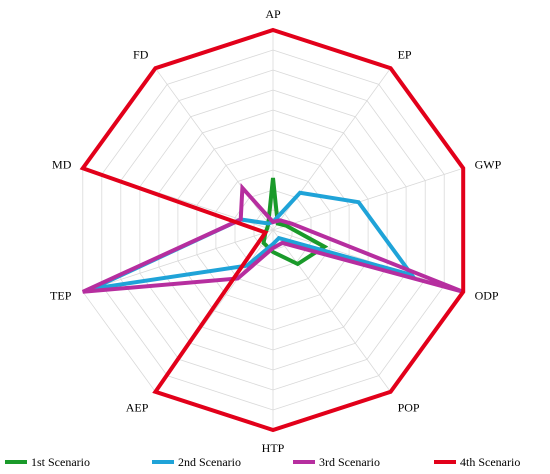 The height and width of the screenshot is (474, 550). I want to click on axis-label-ep: EP, so click(405, 55).